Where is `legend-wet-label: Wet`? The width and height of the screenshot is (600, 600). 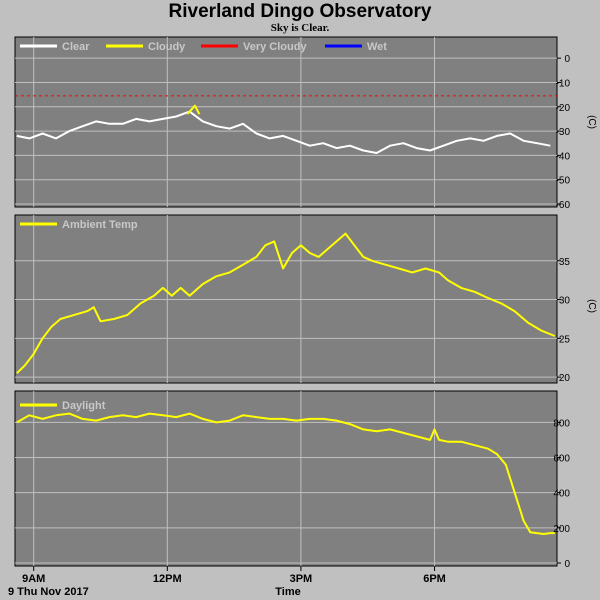 legend-wet-label: Wet is located at coordinates (377, 47).